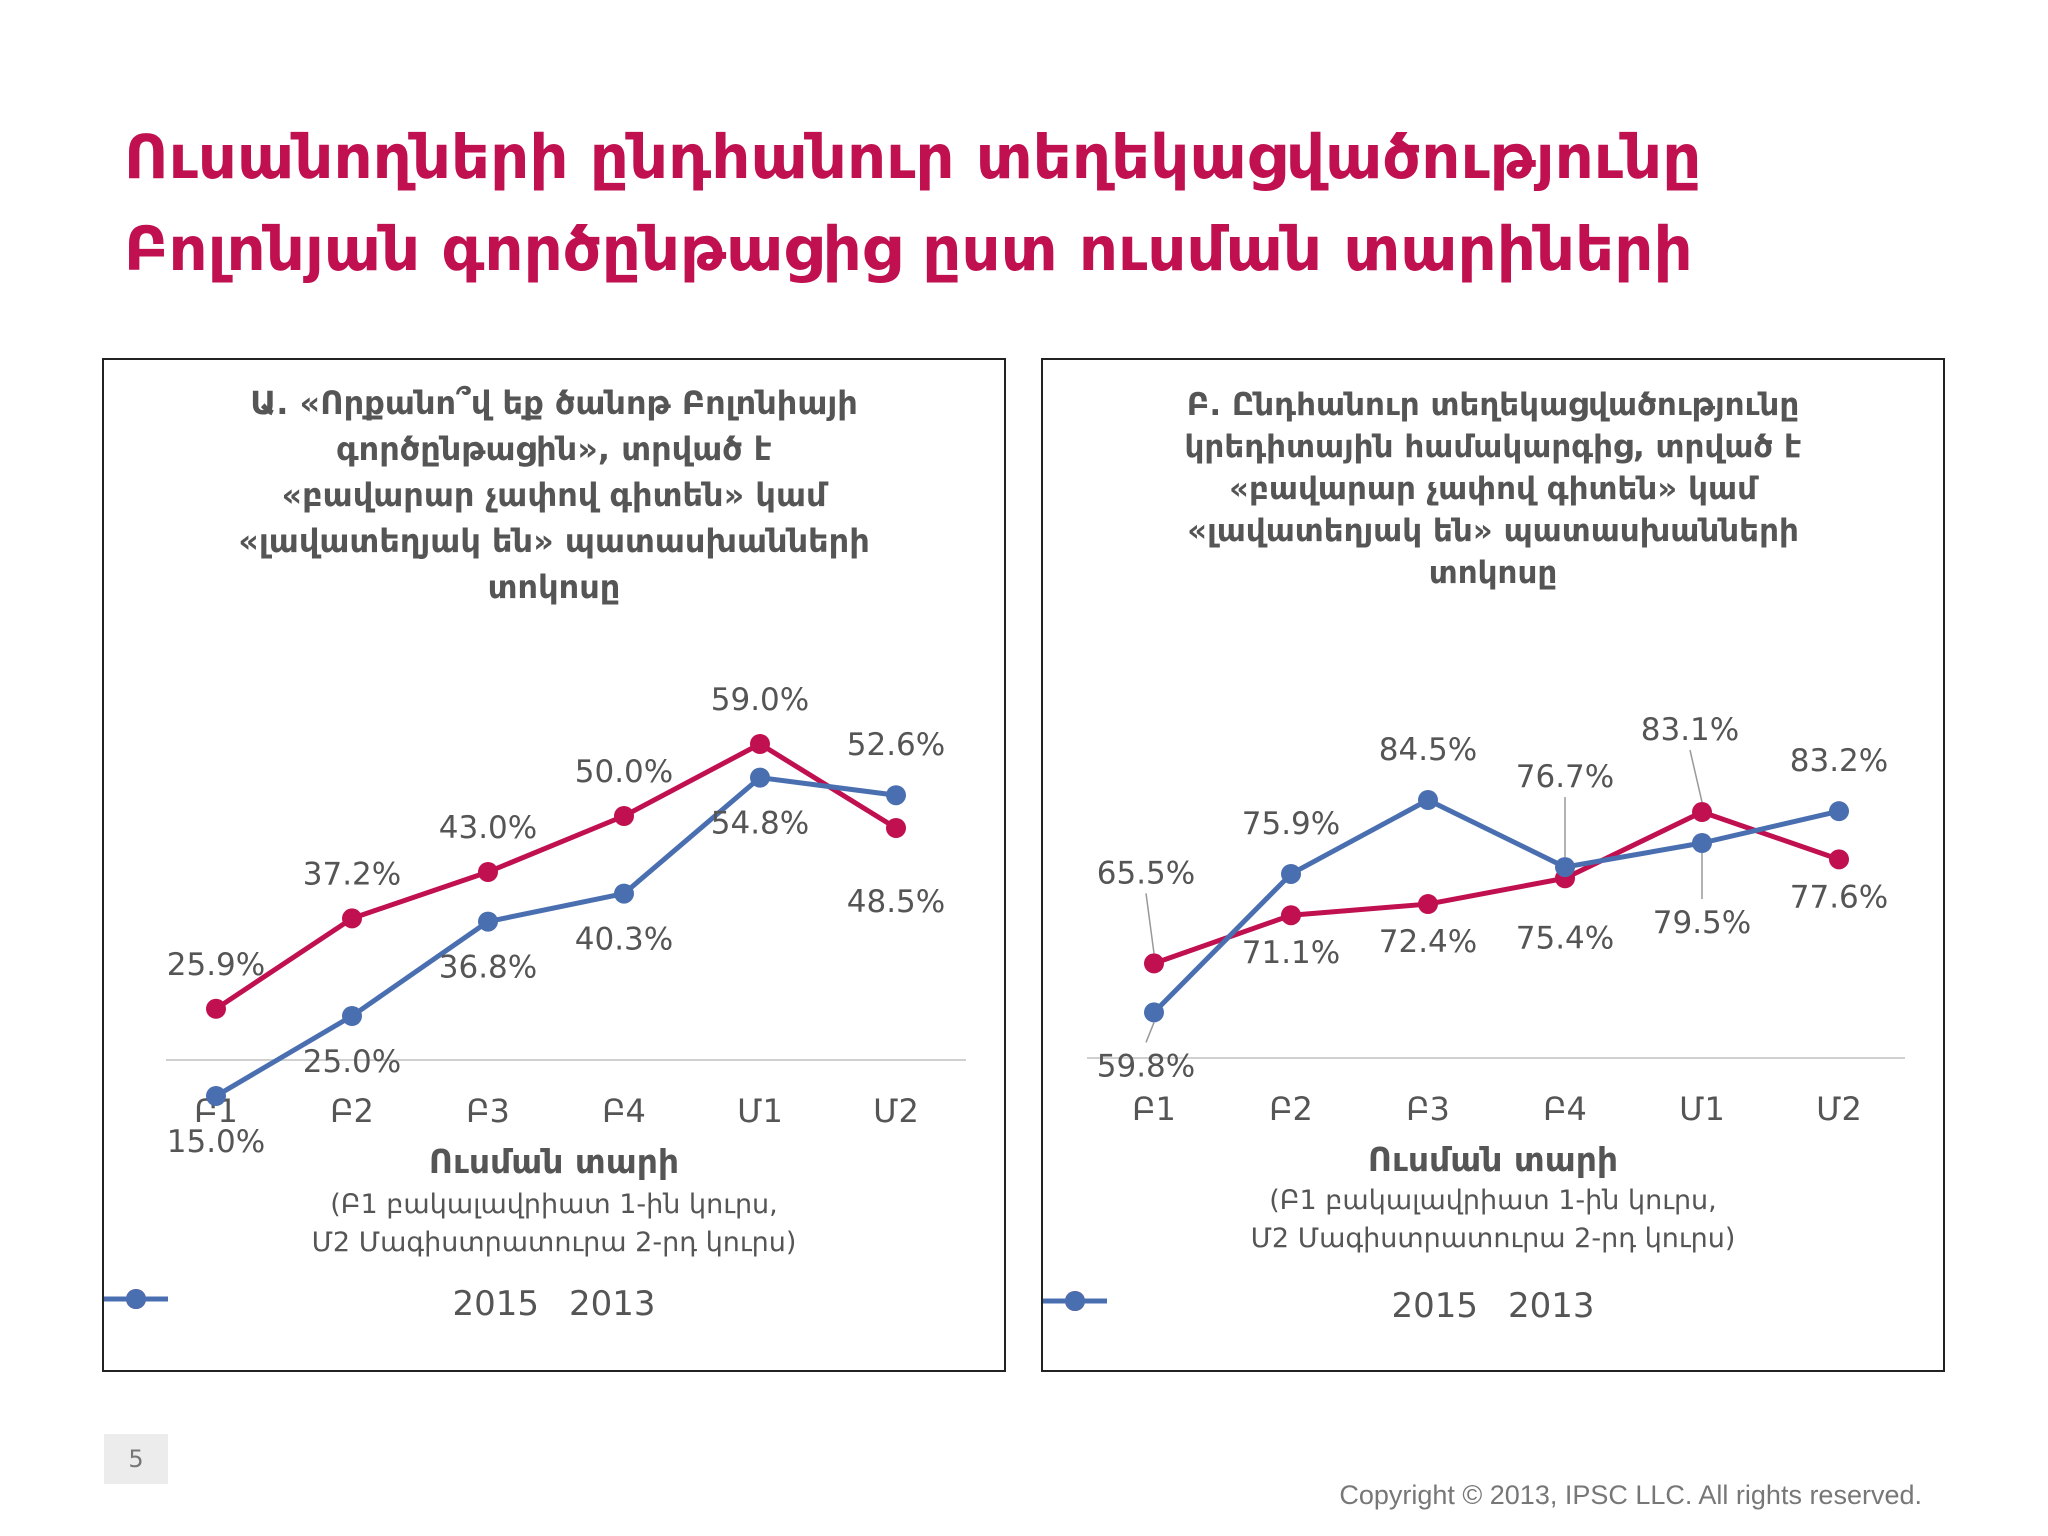 This screenshot has width=2048, height=1536. Describe the element at coordinates (1493, 1238) in the screenshot. I see `chart-b-x-axis-note-line: Մ2 Մագիստրատուրա 2-րդ կուրս)` at that location.